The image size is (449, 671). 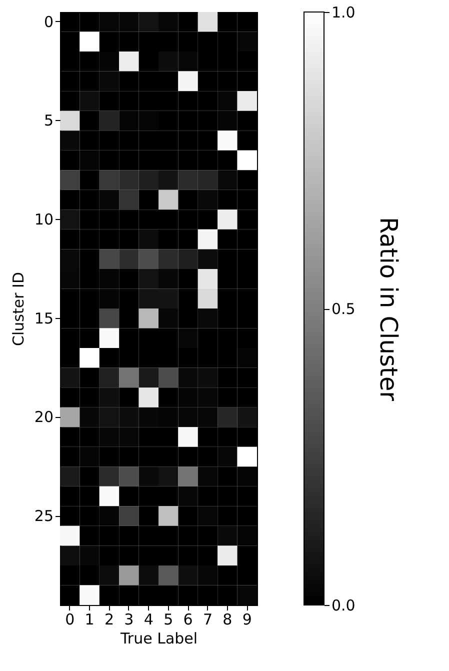 What do you see at coordinates (70, 619) in the screenshot?
I see `x-tick-label: 0` at bounding box center [70, 619].